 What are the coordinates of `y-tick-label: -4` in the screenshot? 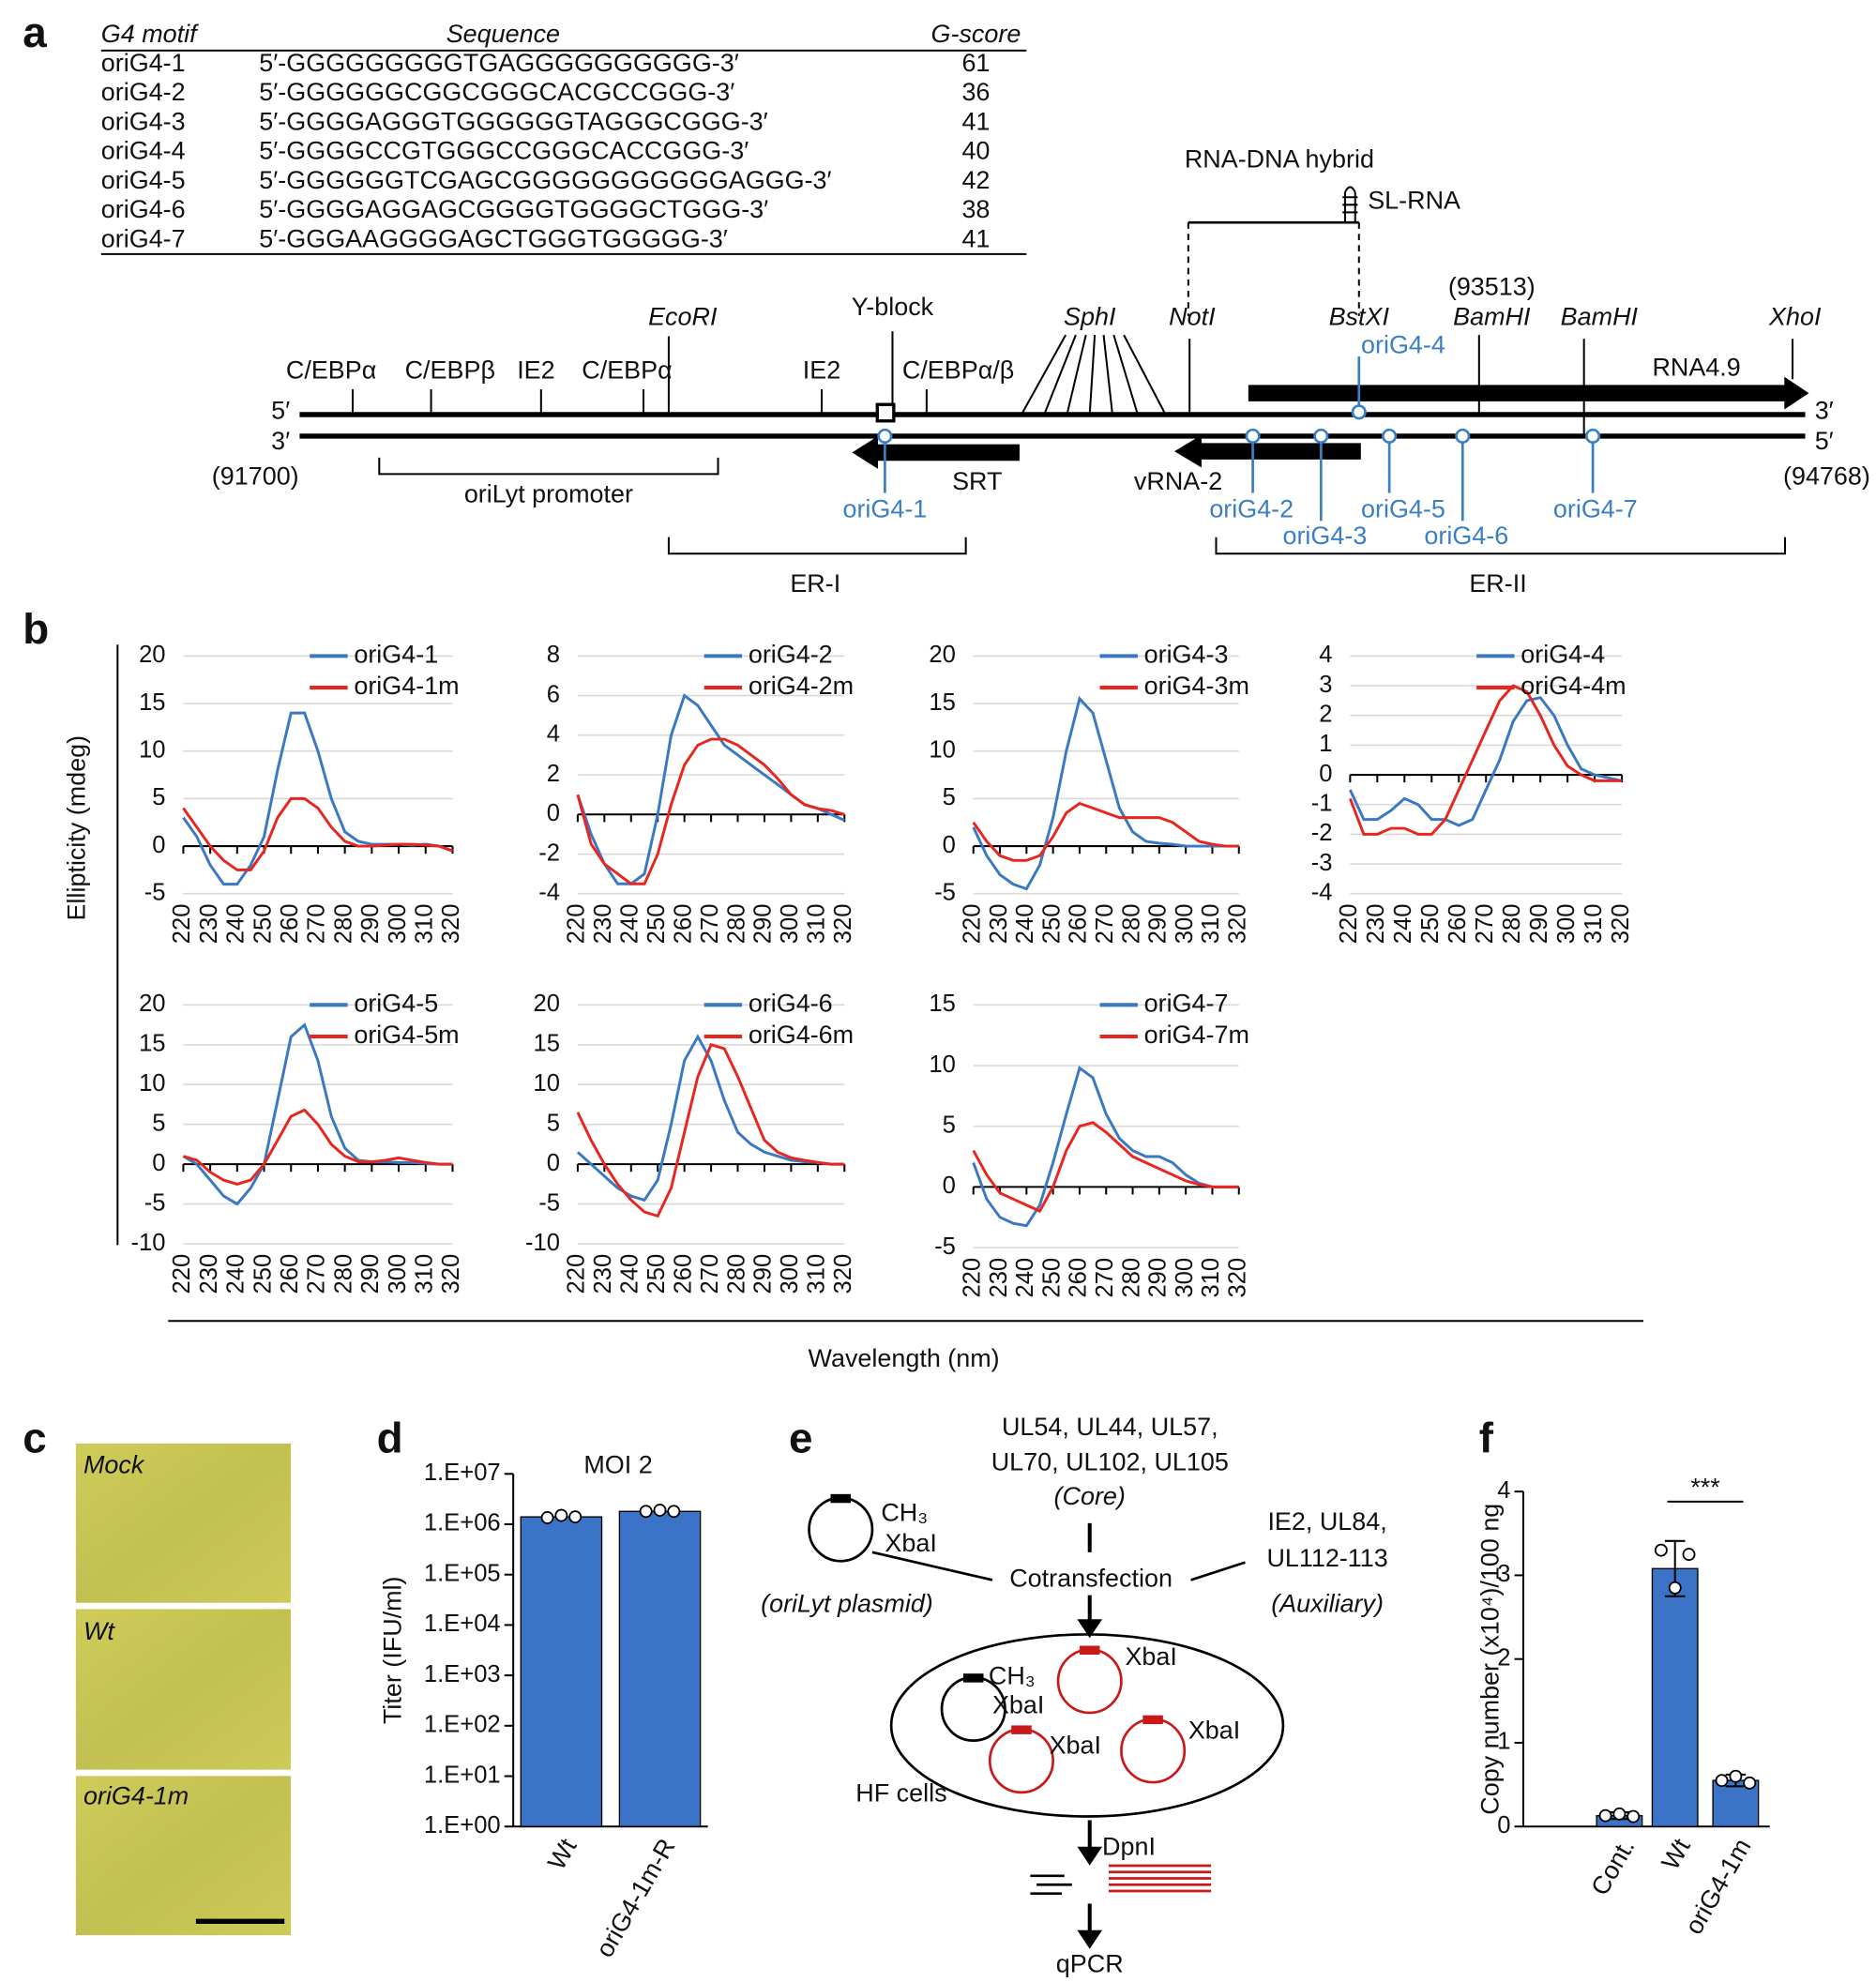 It's located at (1322, 893).